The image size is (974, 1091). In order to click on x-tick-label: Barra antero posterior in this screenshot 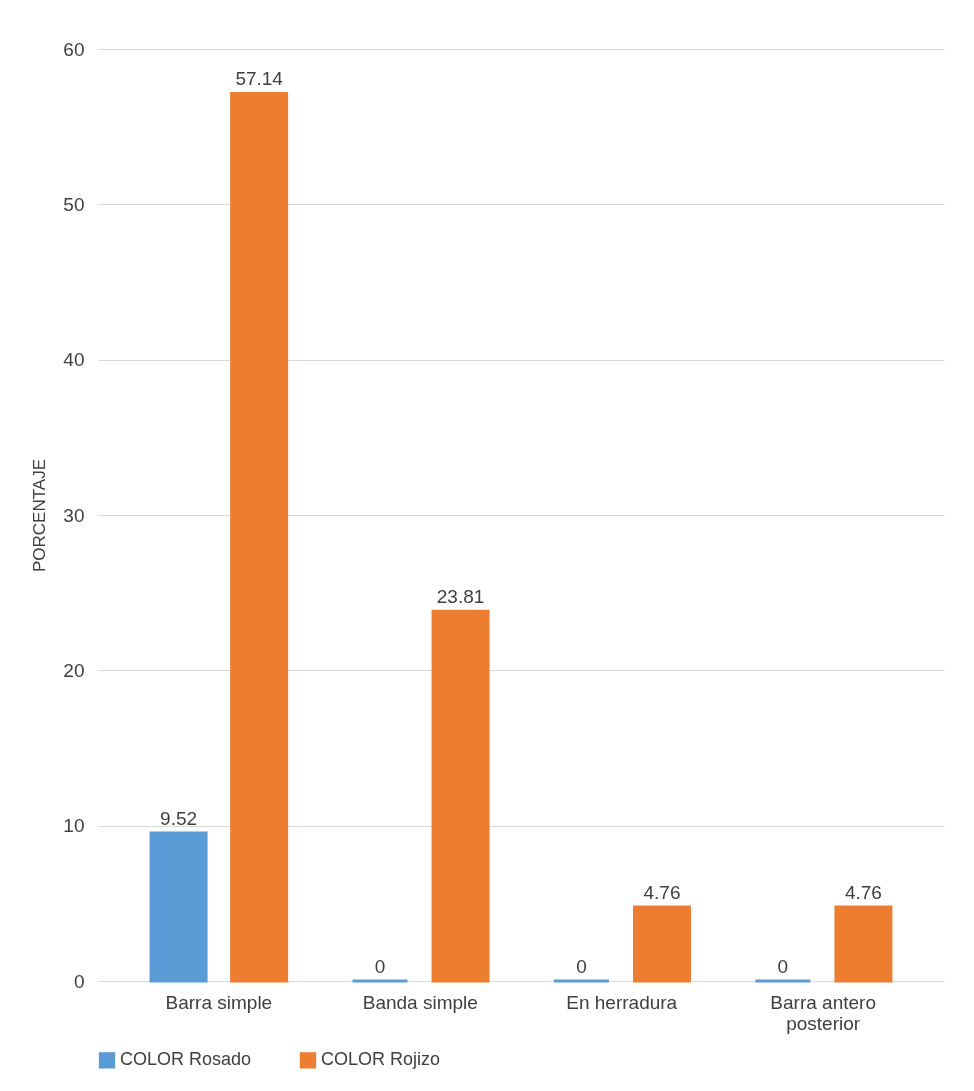, I will do `click(823, 1012)`.